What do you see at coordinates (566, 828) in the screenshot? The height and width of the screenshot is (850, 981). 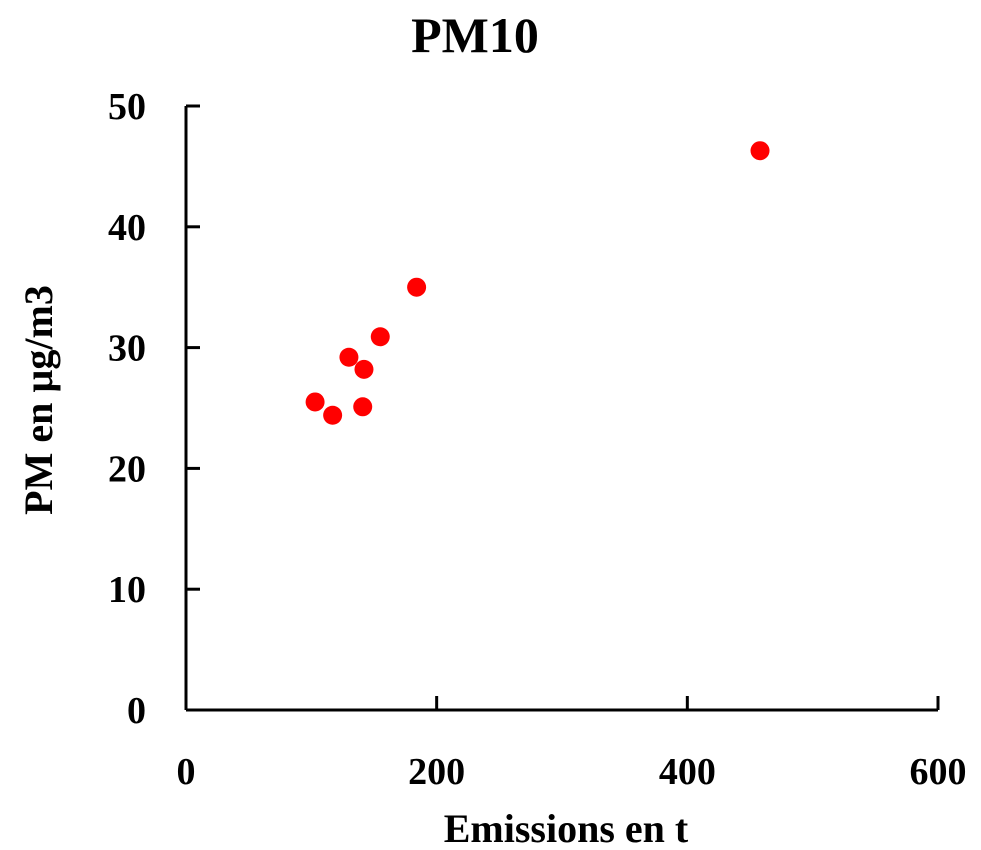 I see `x-axis-label: Emissions en t` at bounding box center [566, 828].